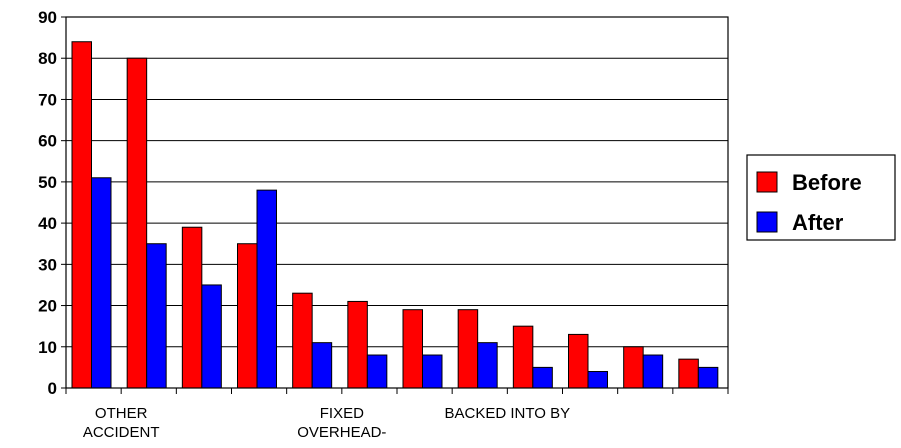  What do you see at coordinates (47, 306) in the screenshot?
I see `y-tick-label-20: 20` at bounding box center [47, 306].